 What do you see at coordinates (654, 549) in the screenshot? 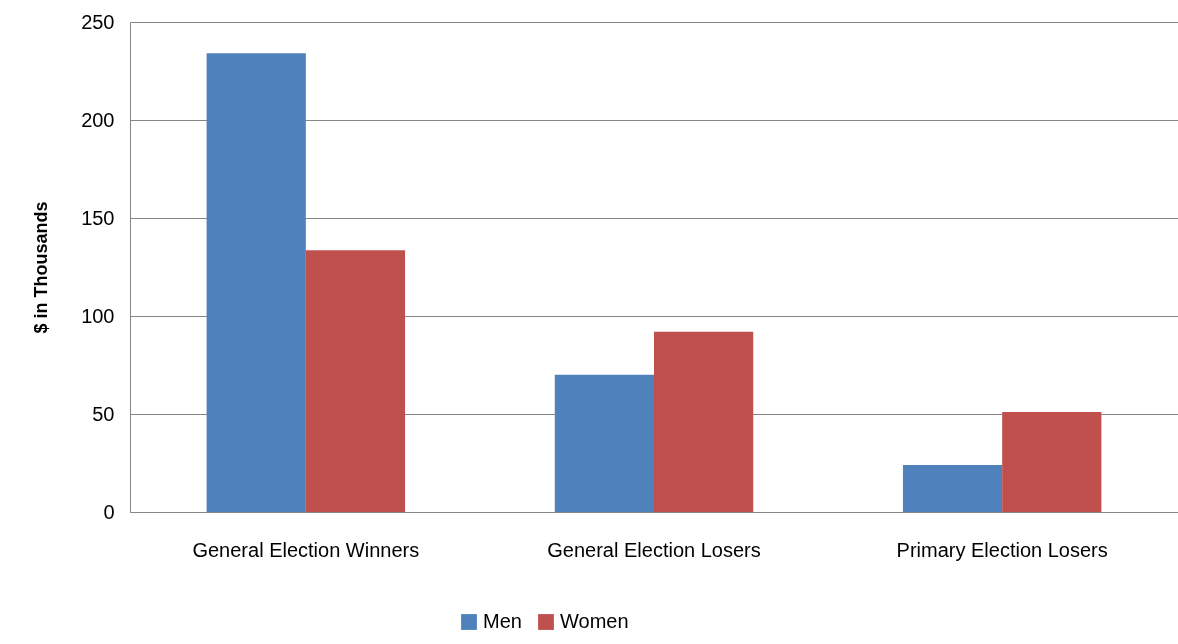
I see `x-tick-label: General Election Losers` at bounding box center [654, 549].